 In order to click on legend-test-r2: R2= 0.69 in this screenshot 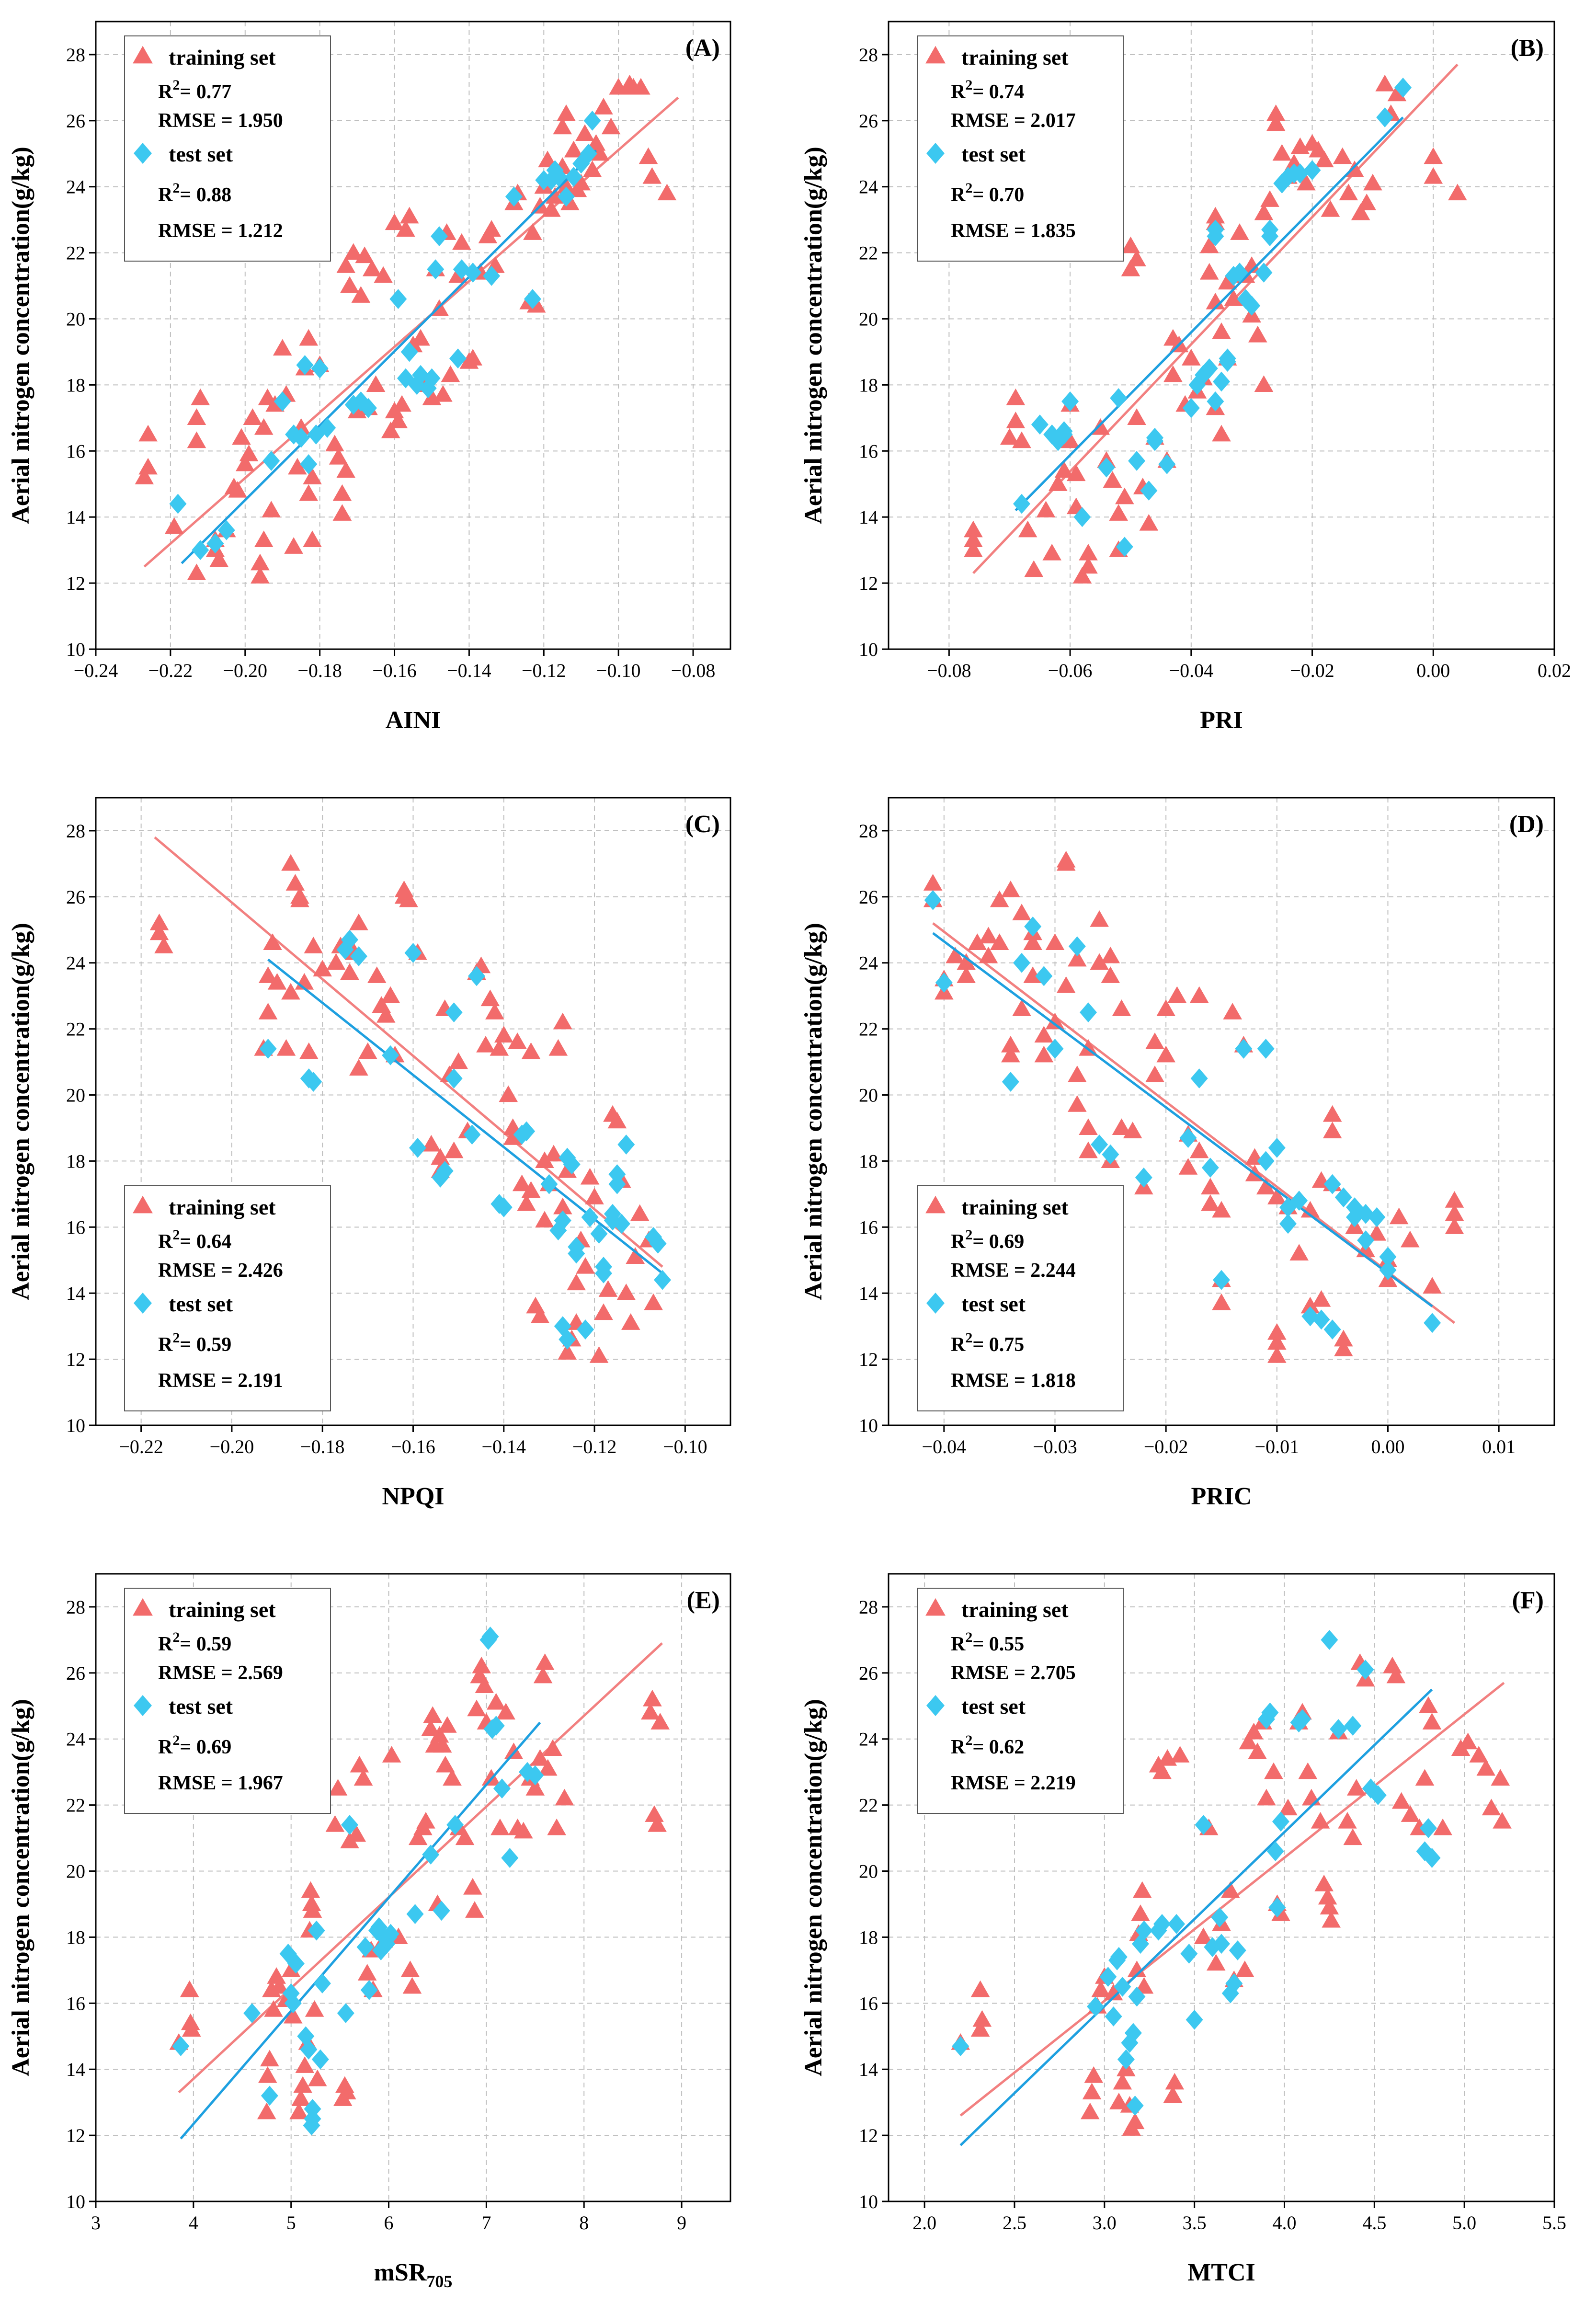, I will do `click(194, 1745)`.